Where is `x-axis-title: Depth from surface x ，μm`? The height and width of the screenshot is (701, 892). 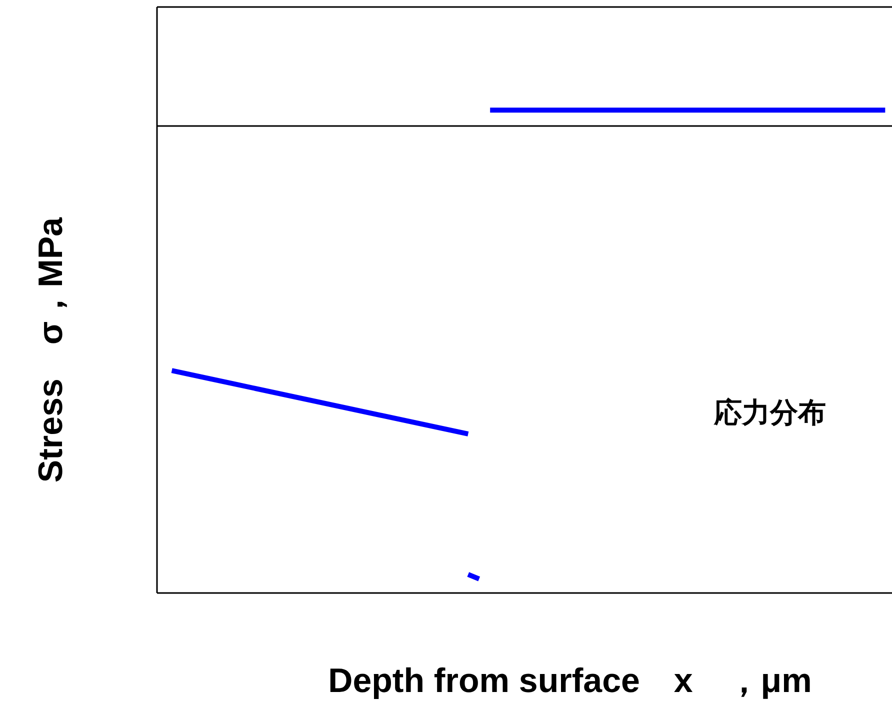
x-axis-title: Depth from surface x ，μm is located at coordinates (570, 681).